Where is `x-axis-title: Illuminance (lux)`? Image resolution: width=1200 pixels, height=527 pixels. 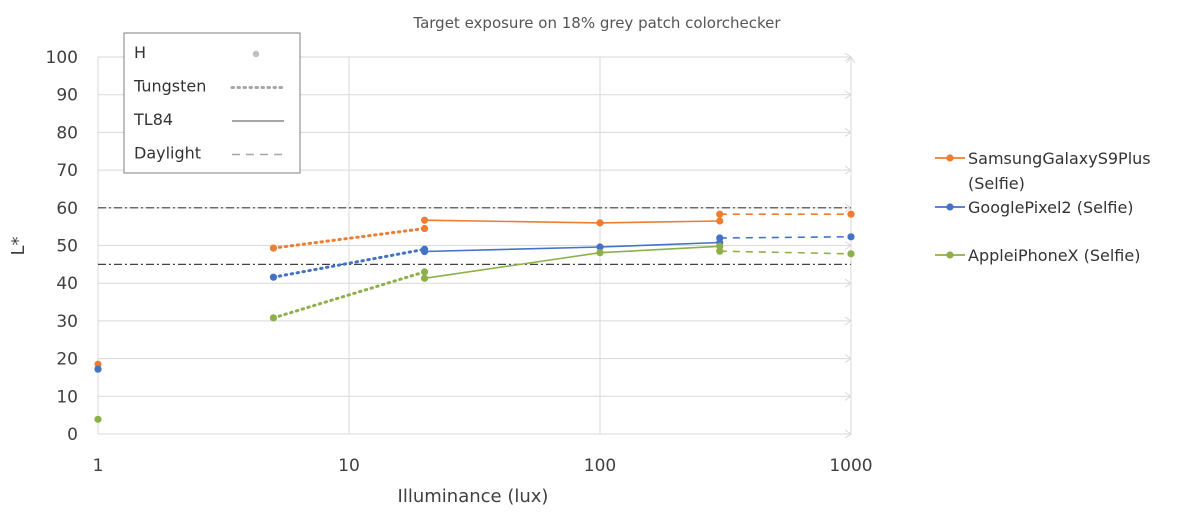 x-axis-title: Illuminance (lux) is located at coordinates (473, 496).